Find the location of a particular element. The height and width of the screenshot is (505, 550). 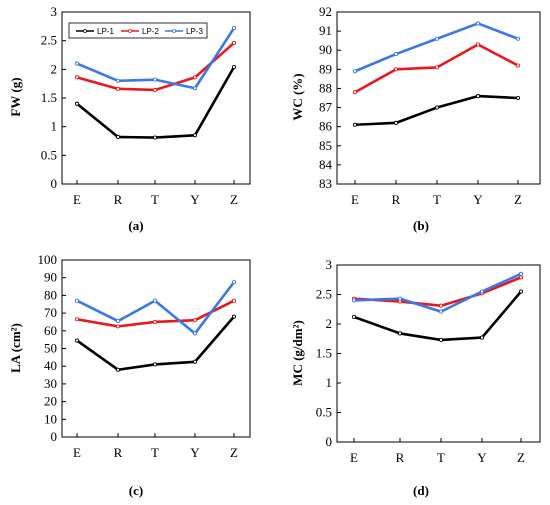

y-tick-label: 1.5 is located at coordinates (324, 353).